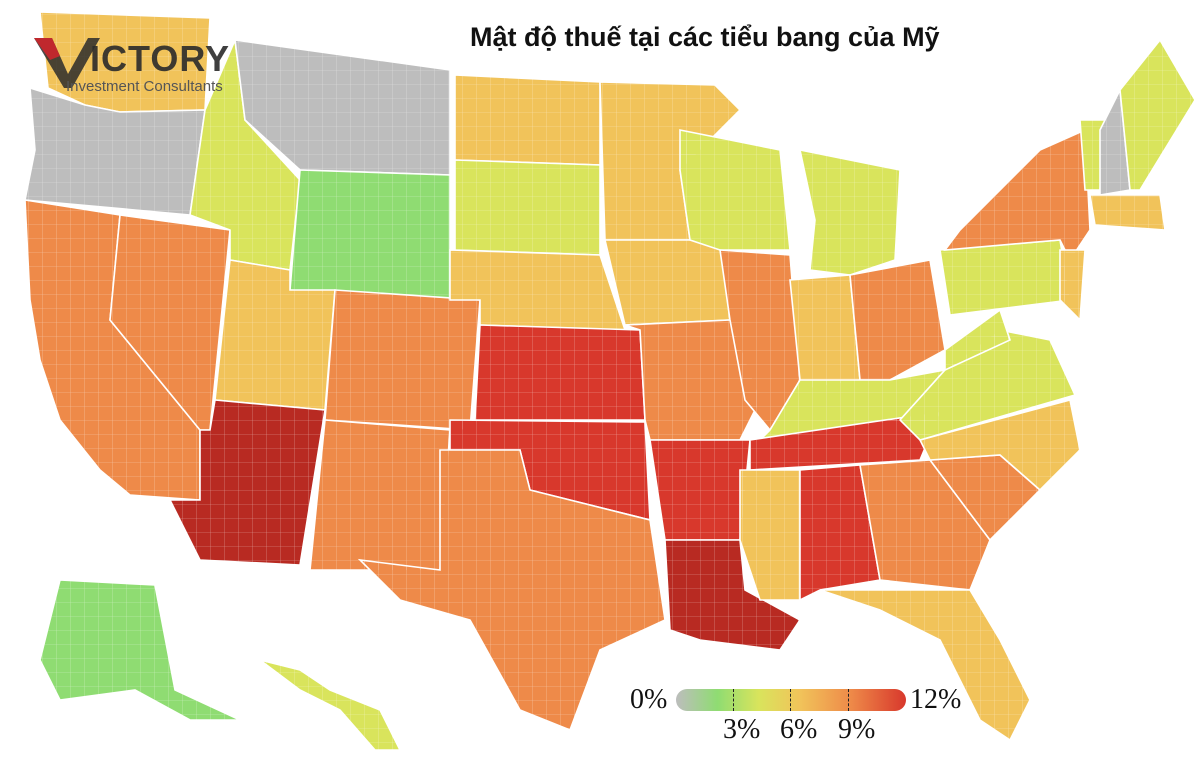  I want to click on county-lines-wyoming, so click(370, 235).